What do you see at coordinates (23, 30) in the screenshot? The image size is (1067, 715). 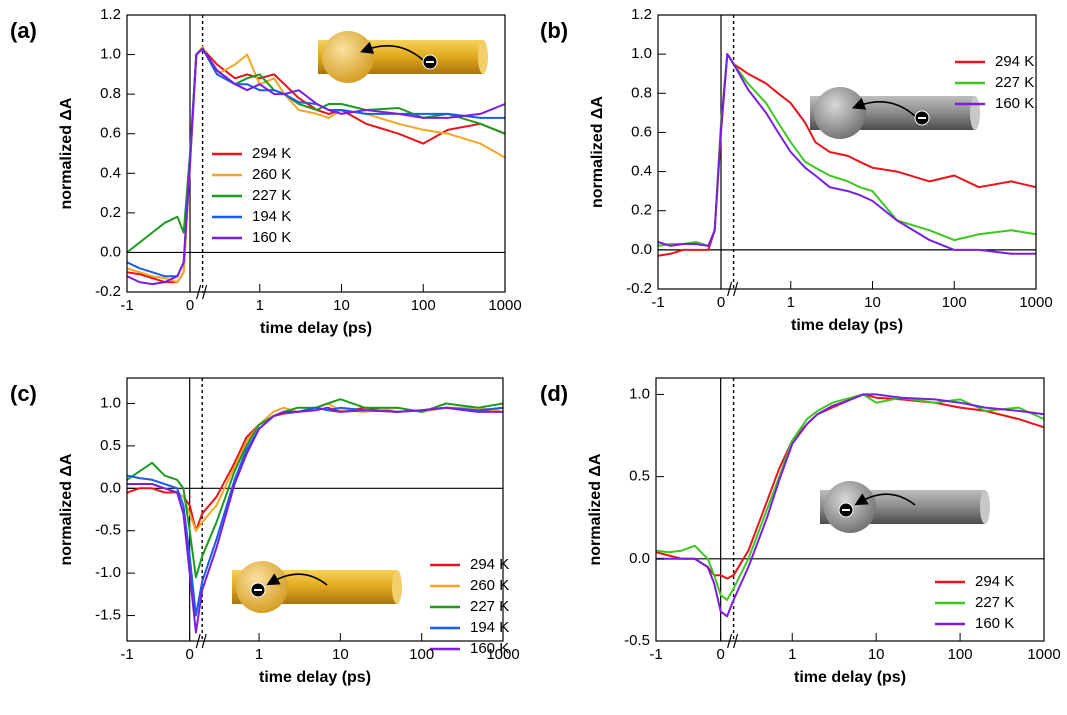 I see `panel-label: (a)` at bounding box center [23, 30].